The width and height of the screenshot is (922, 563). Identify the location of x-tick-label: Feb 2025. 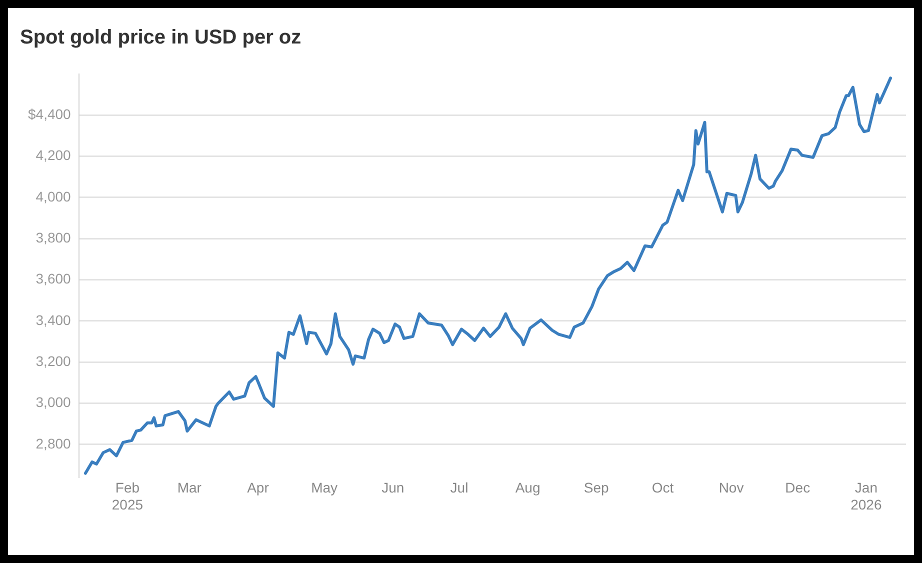
(128, 496).